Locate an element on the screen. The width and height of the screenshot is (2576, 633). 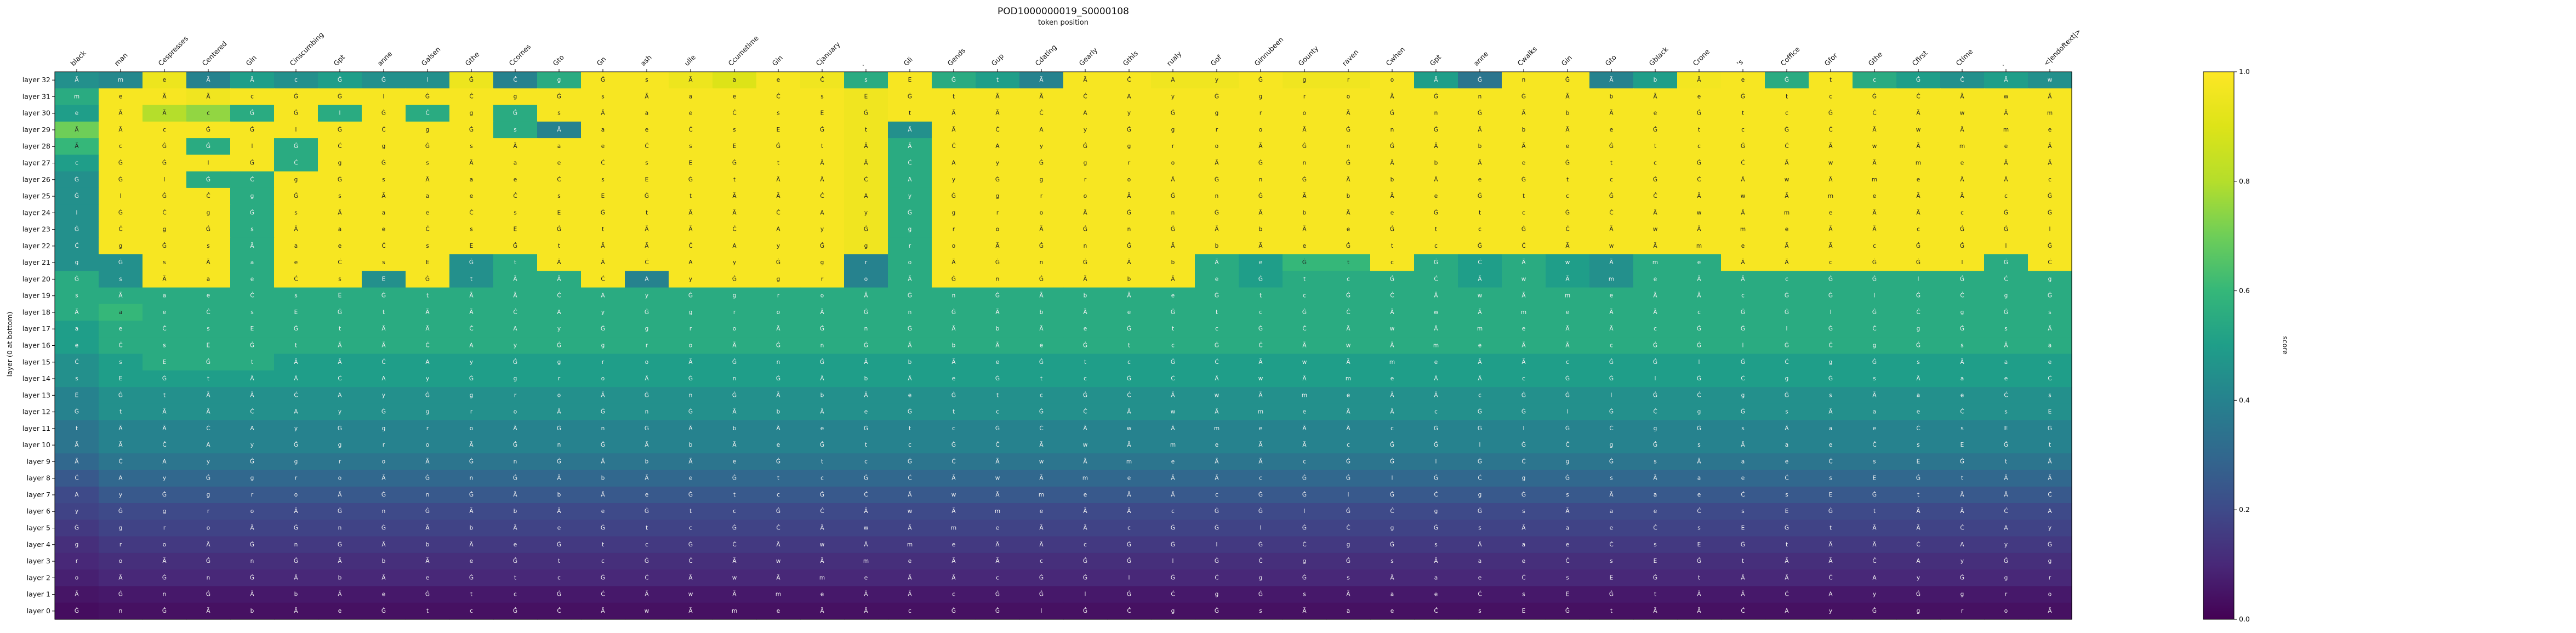
x-tick-label: Gli is located at coordinates (908, 61).